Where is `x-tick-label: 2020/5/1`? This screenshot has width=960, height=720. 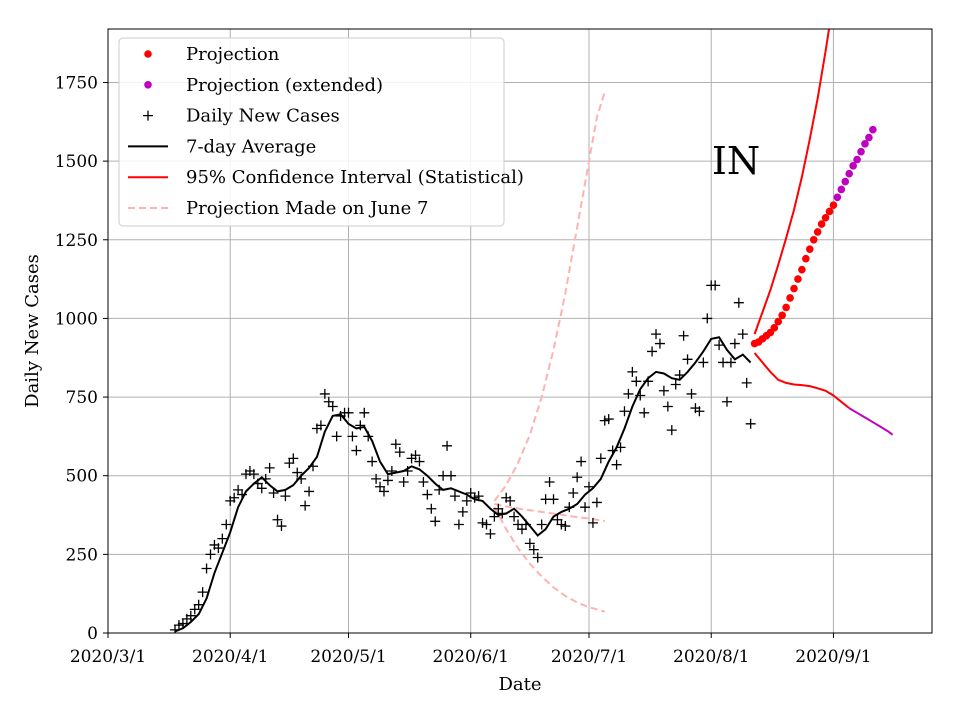
x-tick-label: 2020/5/1 is located at coordinates (348, 657).